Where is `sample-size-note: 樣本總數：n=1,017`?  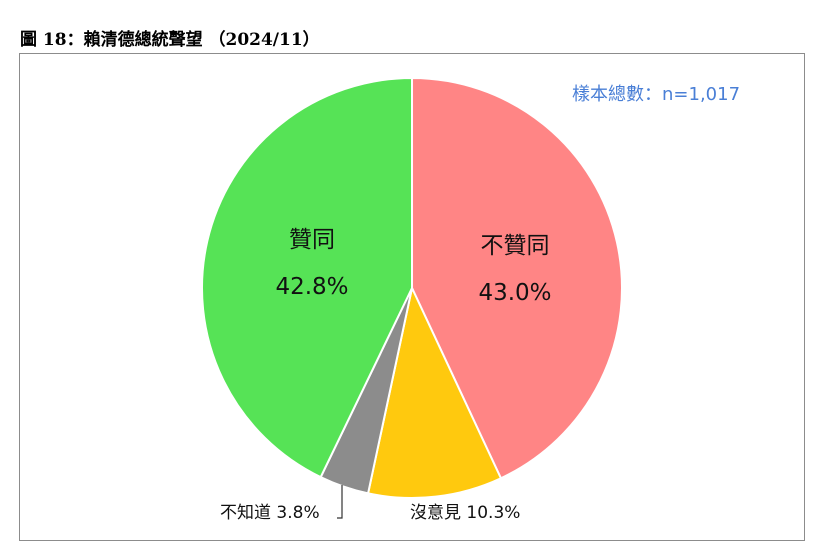 sample-size-note: 樣本總數：n=1,017 is located at coordinates (656, 94).